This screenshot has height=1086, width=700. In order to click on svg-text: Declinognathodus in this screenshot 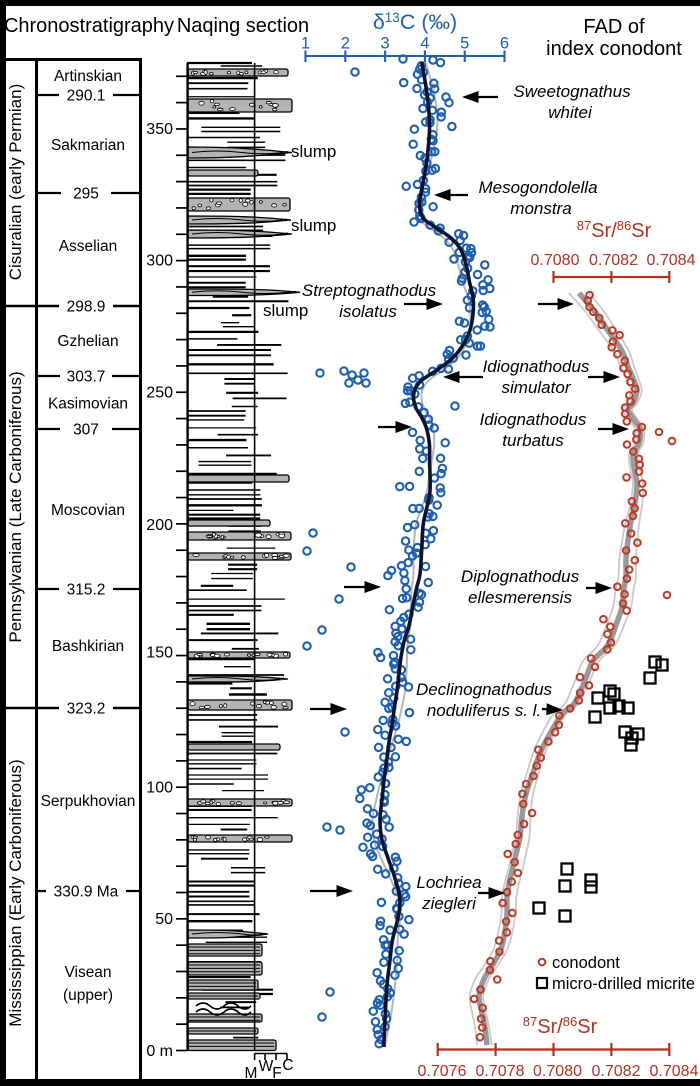, I will do `click(484, 689)`.